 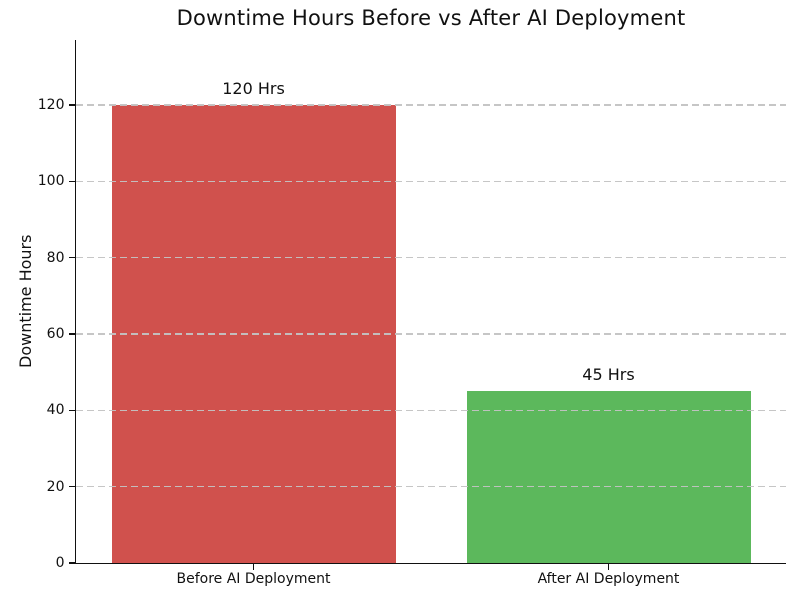 I want to click on y-axis-spine, so click(x=75, y=302).